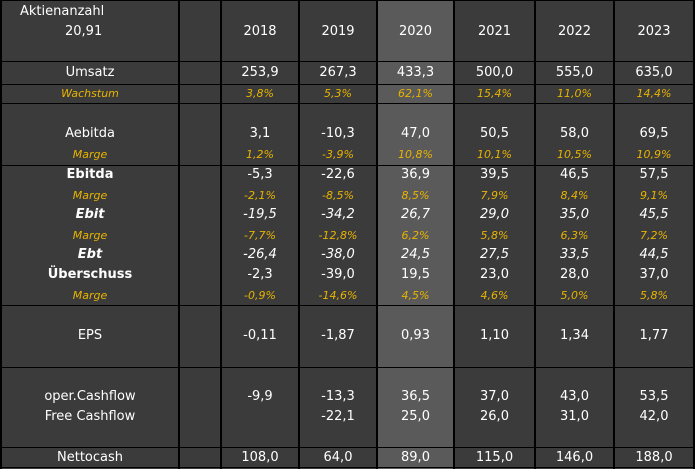 The width and height of the screenshot is (695, 469). Describe the element at coordinates (574, 235) in the screenshot. I see `value-cell: 6,3%` at that location.